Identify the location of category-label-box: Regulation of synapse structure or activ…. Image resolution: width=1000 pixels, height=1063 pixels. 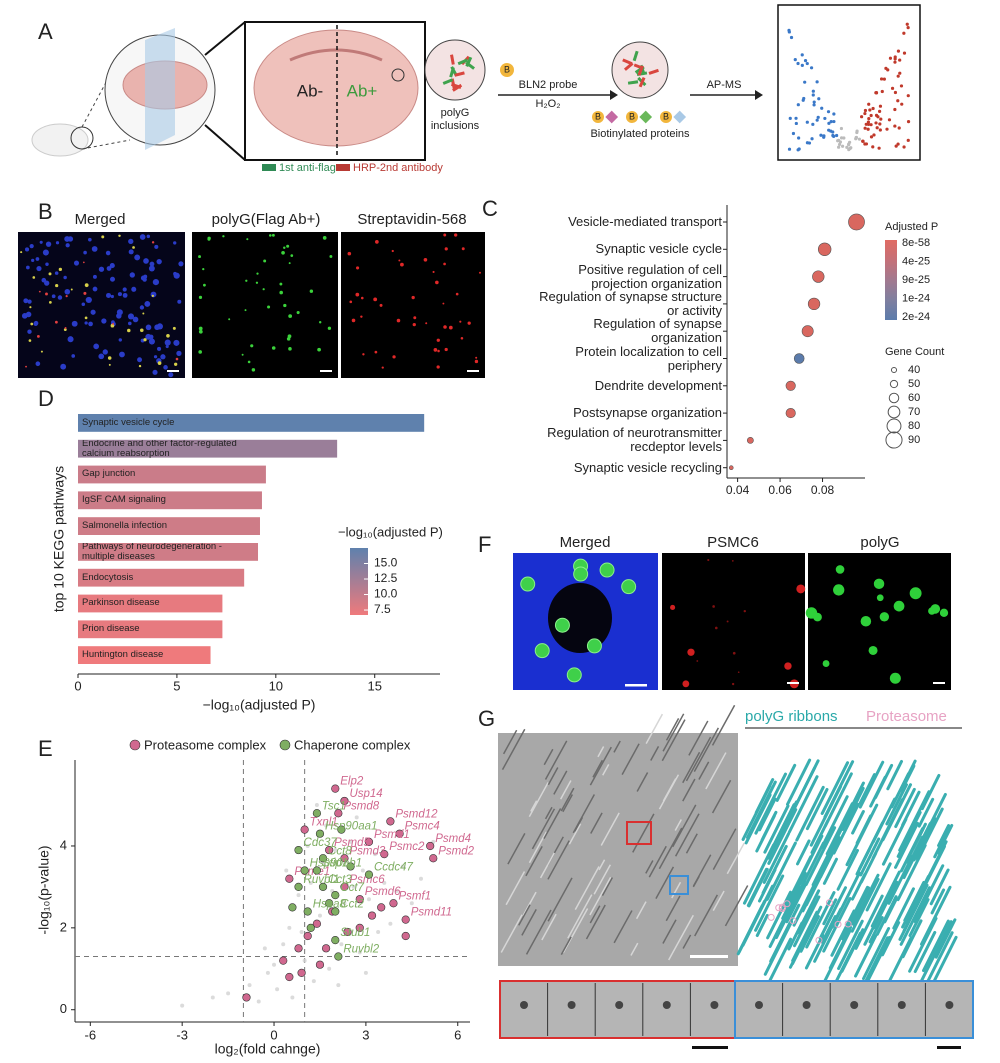
(630, 303).